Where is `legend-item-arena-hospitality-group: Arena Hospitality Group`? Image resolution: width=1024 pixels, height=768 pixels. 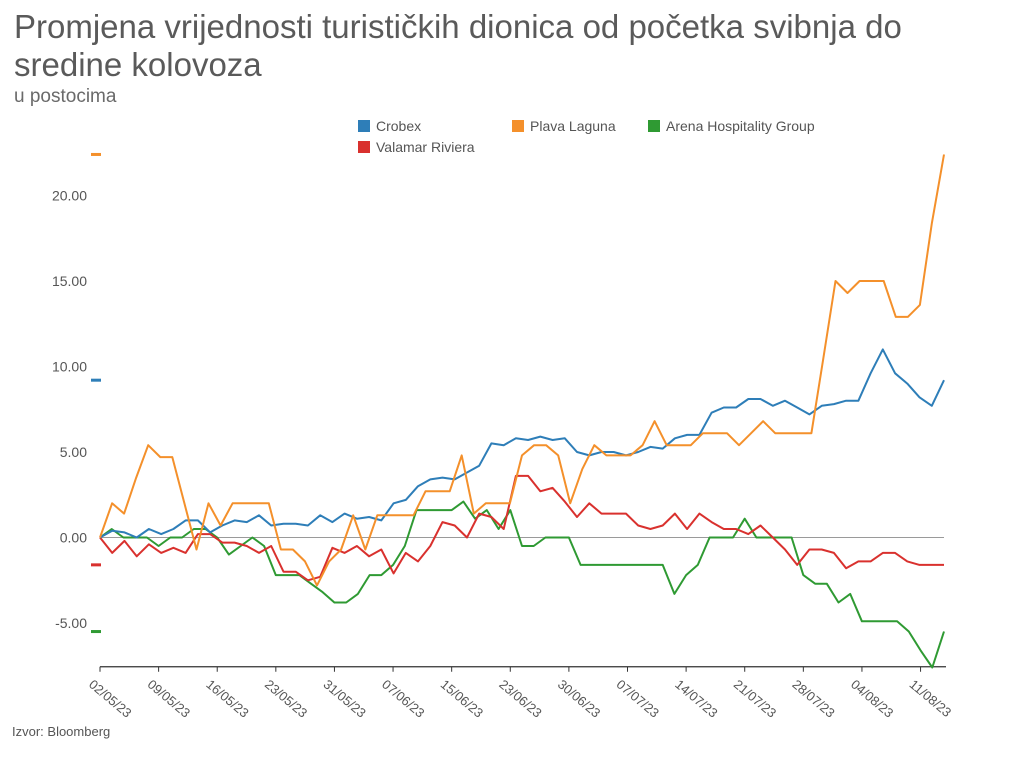
legend-item-arena-hospitality-group: Arena Hospitality Group is located at coordinates (731, 126).